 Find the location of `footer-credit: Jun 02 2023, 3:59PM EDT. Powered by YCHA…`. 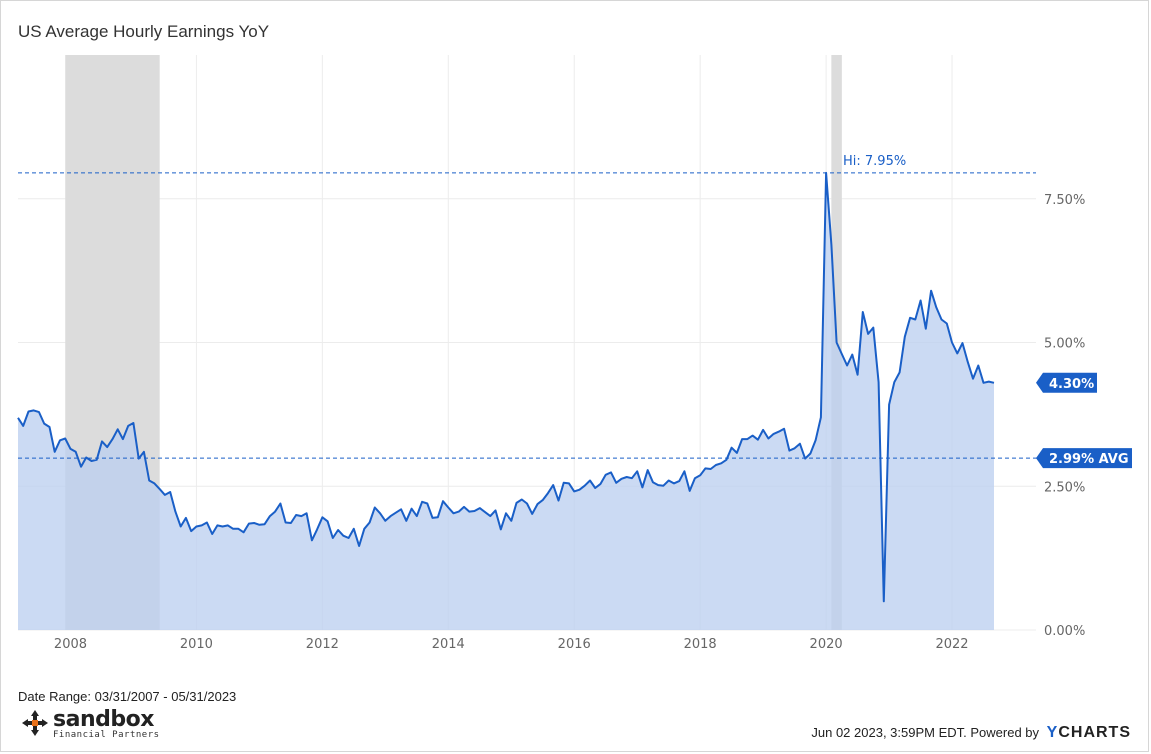

footer-credit: Jun 02 2023, 3:59PM EDT. Powered by YCHA… is located at coordinates (971, 733).